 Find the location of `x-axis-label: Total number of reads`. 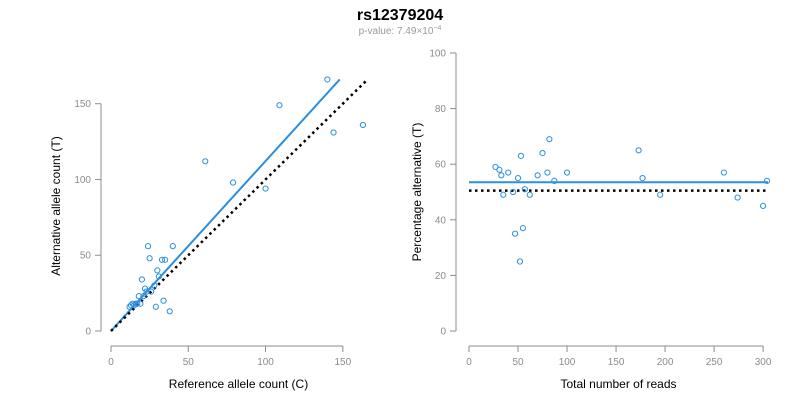

x-axis-label: Total number of reads is located at coordinates (618, 384).